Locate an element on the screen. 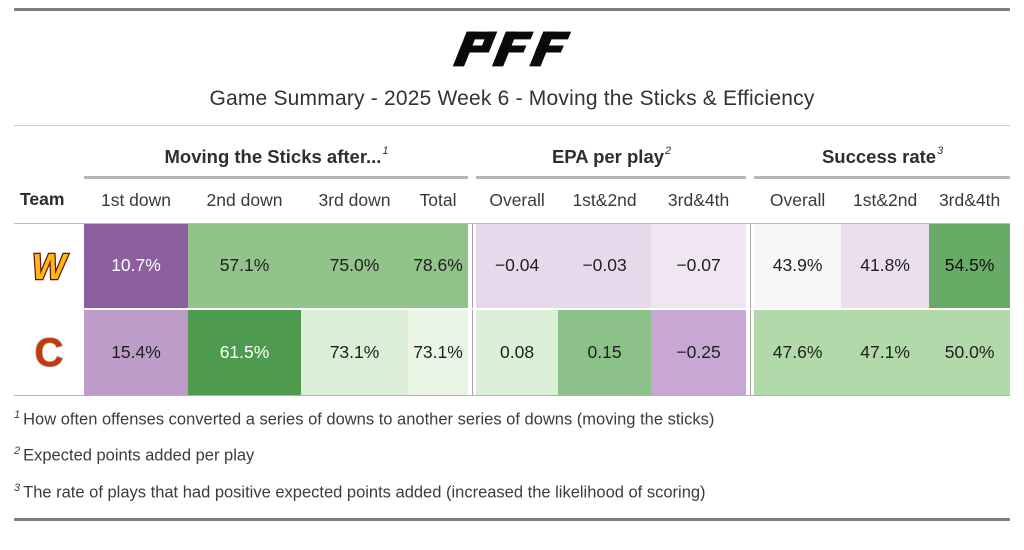 The width and height of the screenshot is (1024, 550). column-header-1st-down: 1st down is located at coordinates (136, 200).